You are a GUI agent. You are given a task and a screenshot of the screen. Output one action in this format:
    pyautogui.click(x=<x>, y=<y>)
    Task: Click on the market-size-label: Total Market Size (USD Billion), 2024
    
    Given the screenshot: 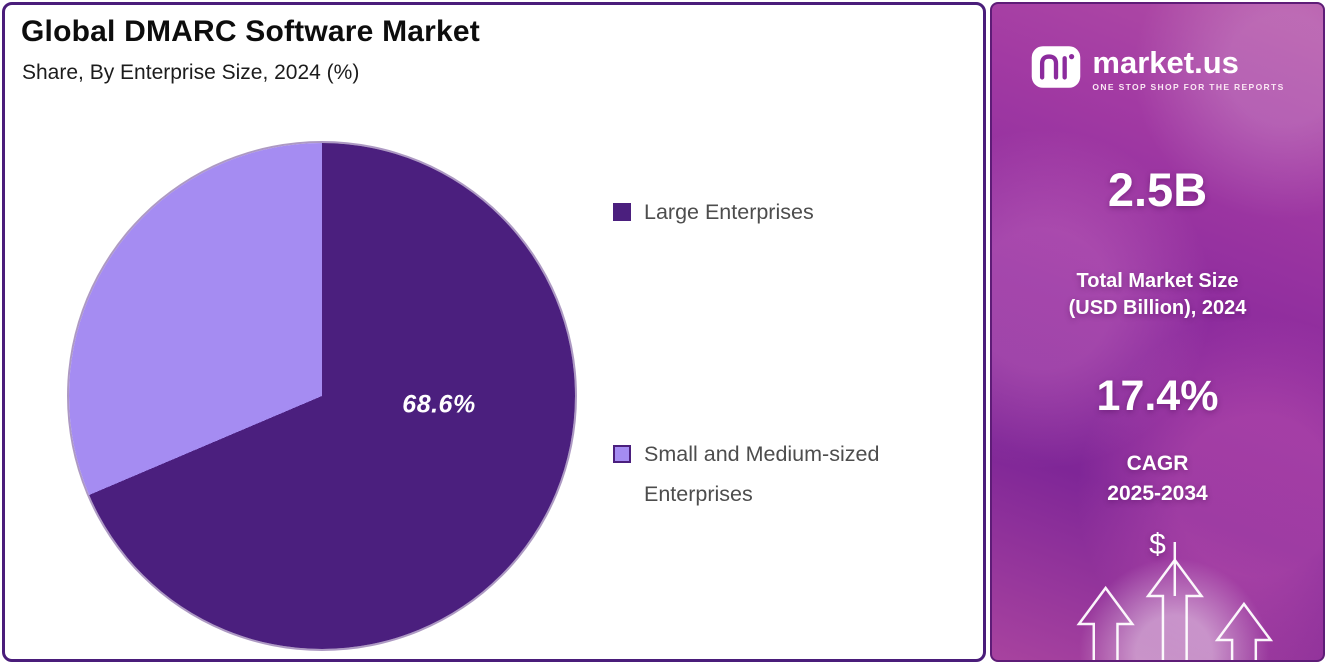 What is the action you would take?
    pyautogui.click(x=1157, y=295)
    